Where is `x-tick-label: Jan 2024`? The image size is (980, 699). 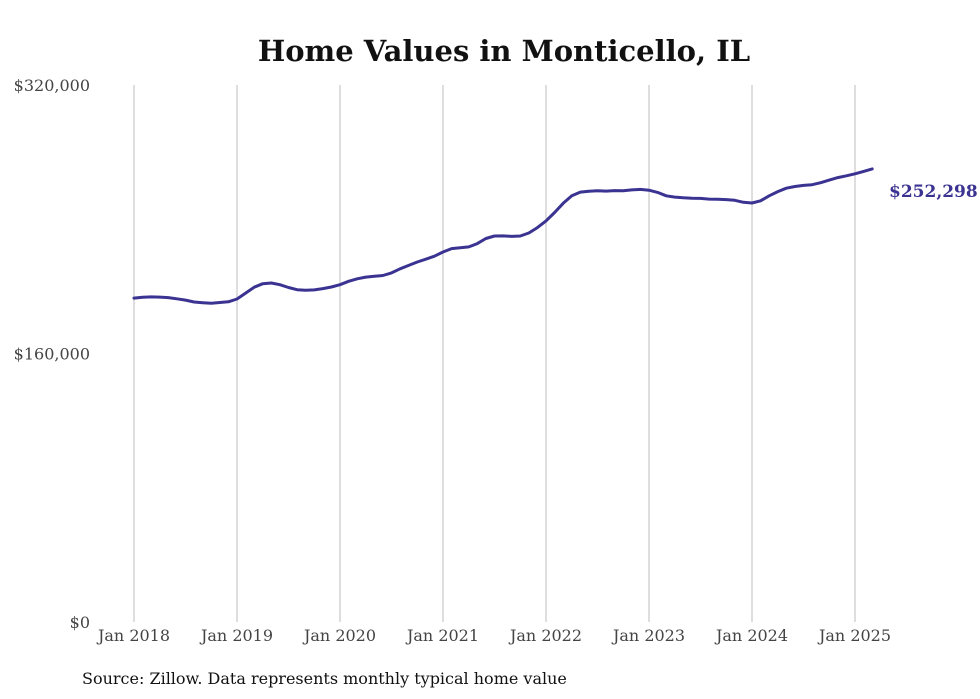
x-tick-label: Jan 2024 is located at coordinates (751, 635).